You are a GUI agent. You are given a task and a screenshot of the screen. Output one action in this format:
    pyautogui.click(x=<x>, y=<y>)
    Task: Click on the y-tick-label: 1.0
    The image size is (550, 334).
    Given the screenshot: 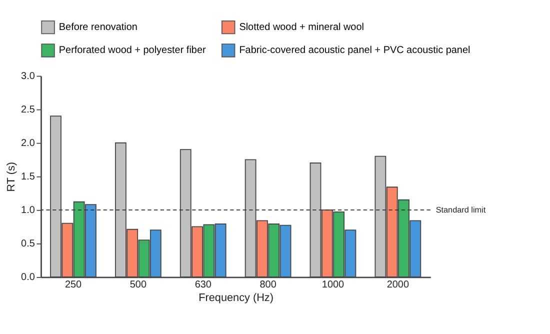 What is the action you would take?
    pyautogui.click(x=28, y=210)
    